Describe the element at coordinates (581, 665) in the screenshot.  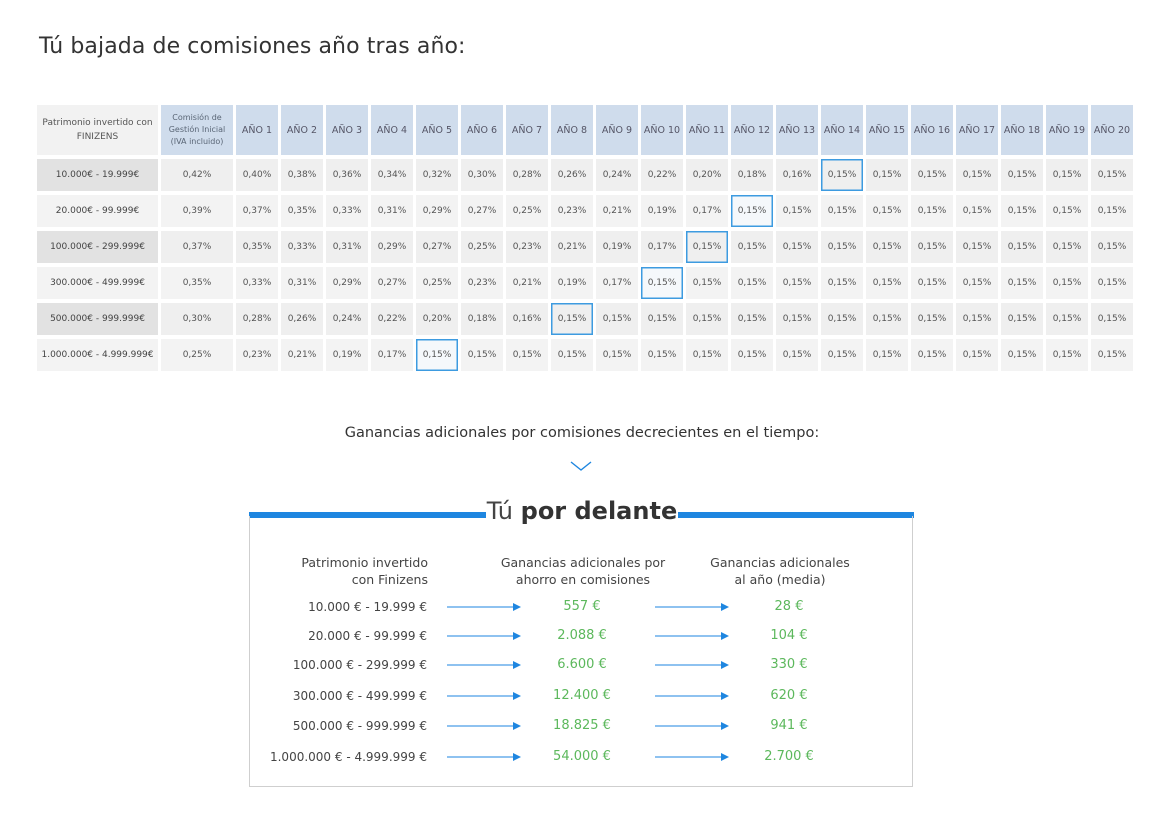
I see `summary-row: 100.000 € - 299.999 € 6.600 € 330 €` at that location.